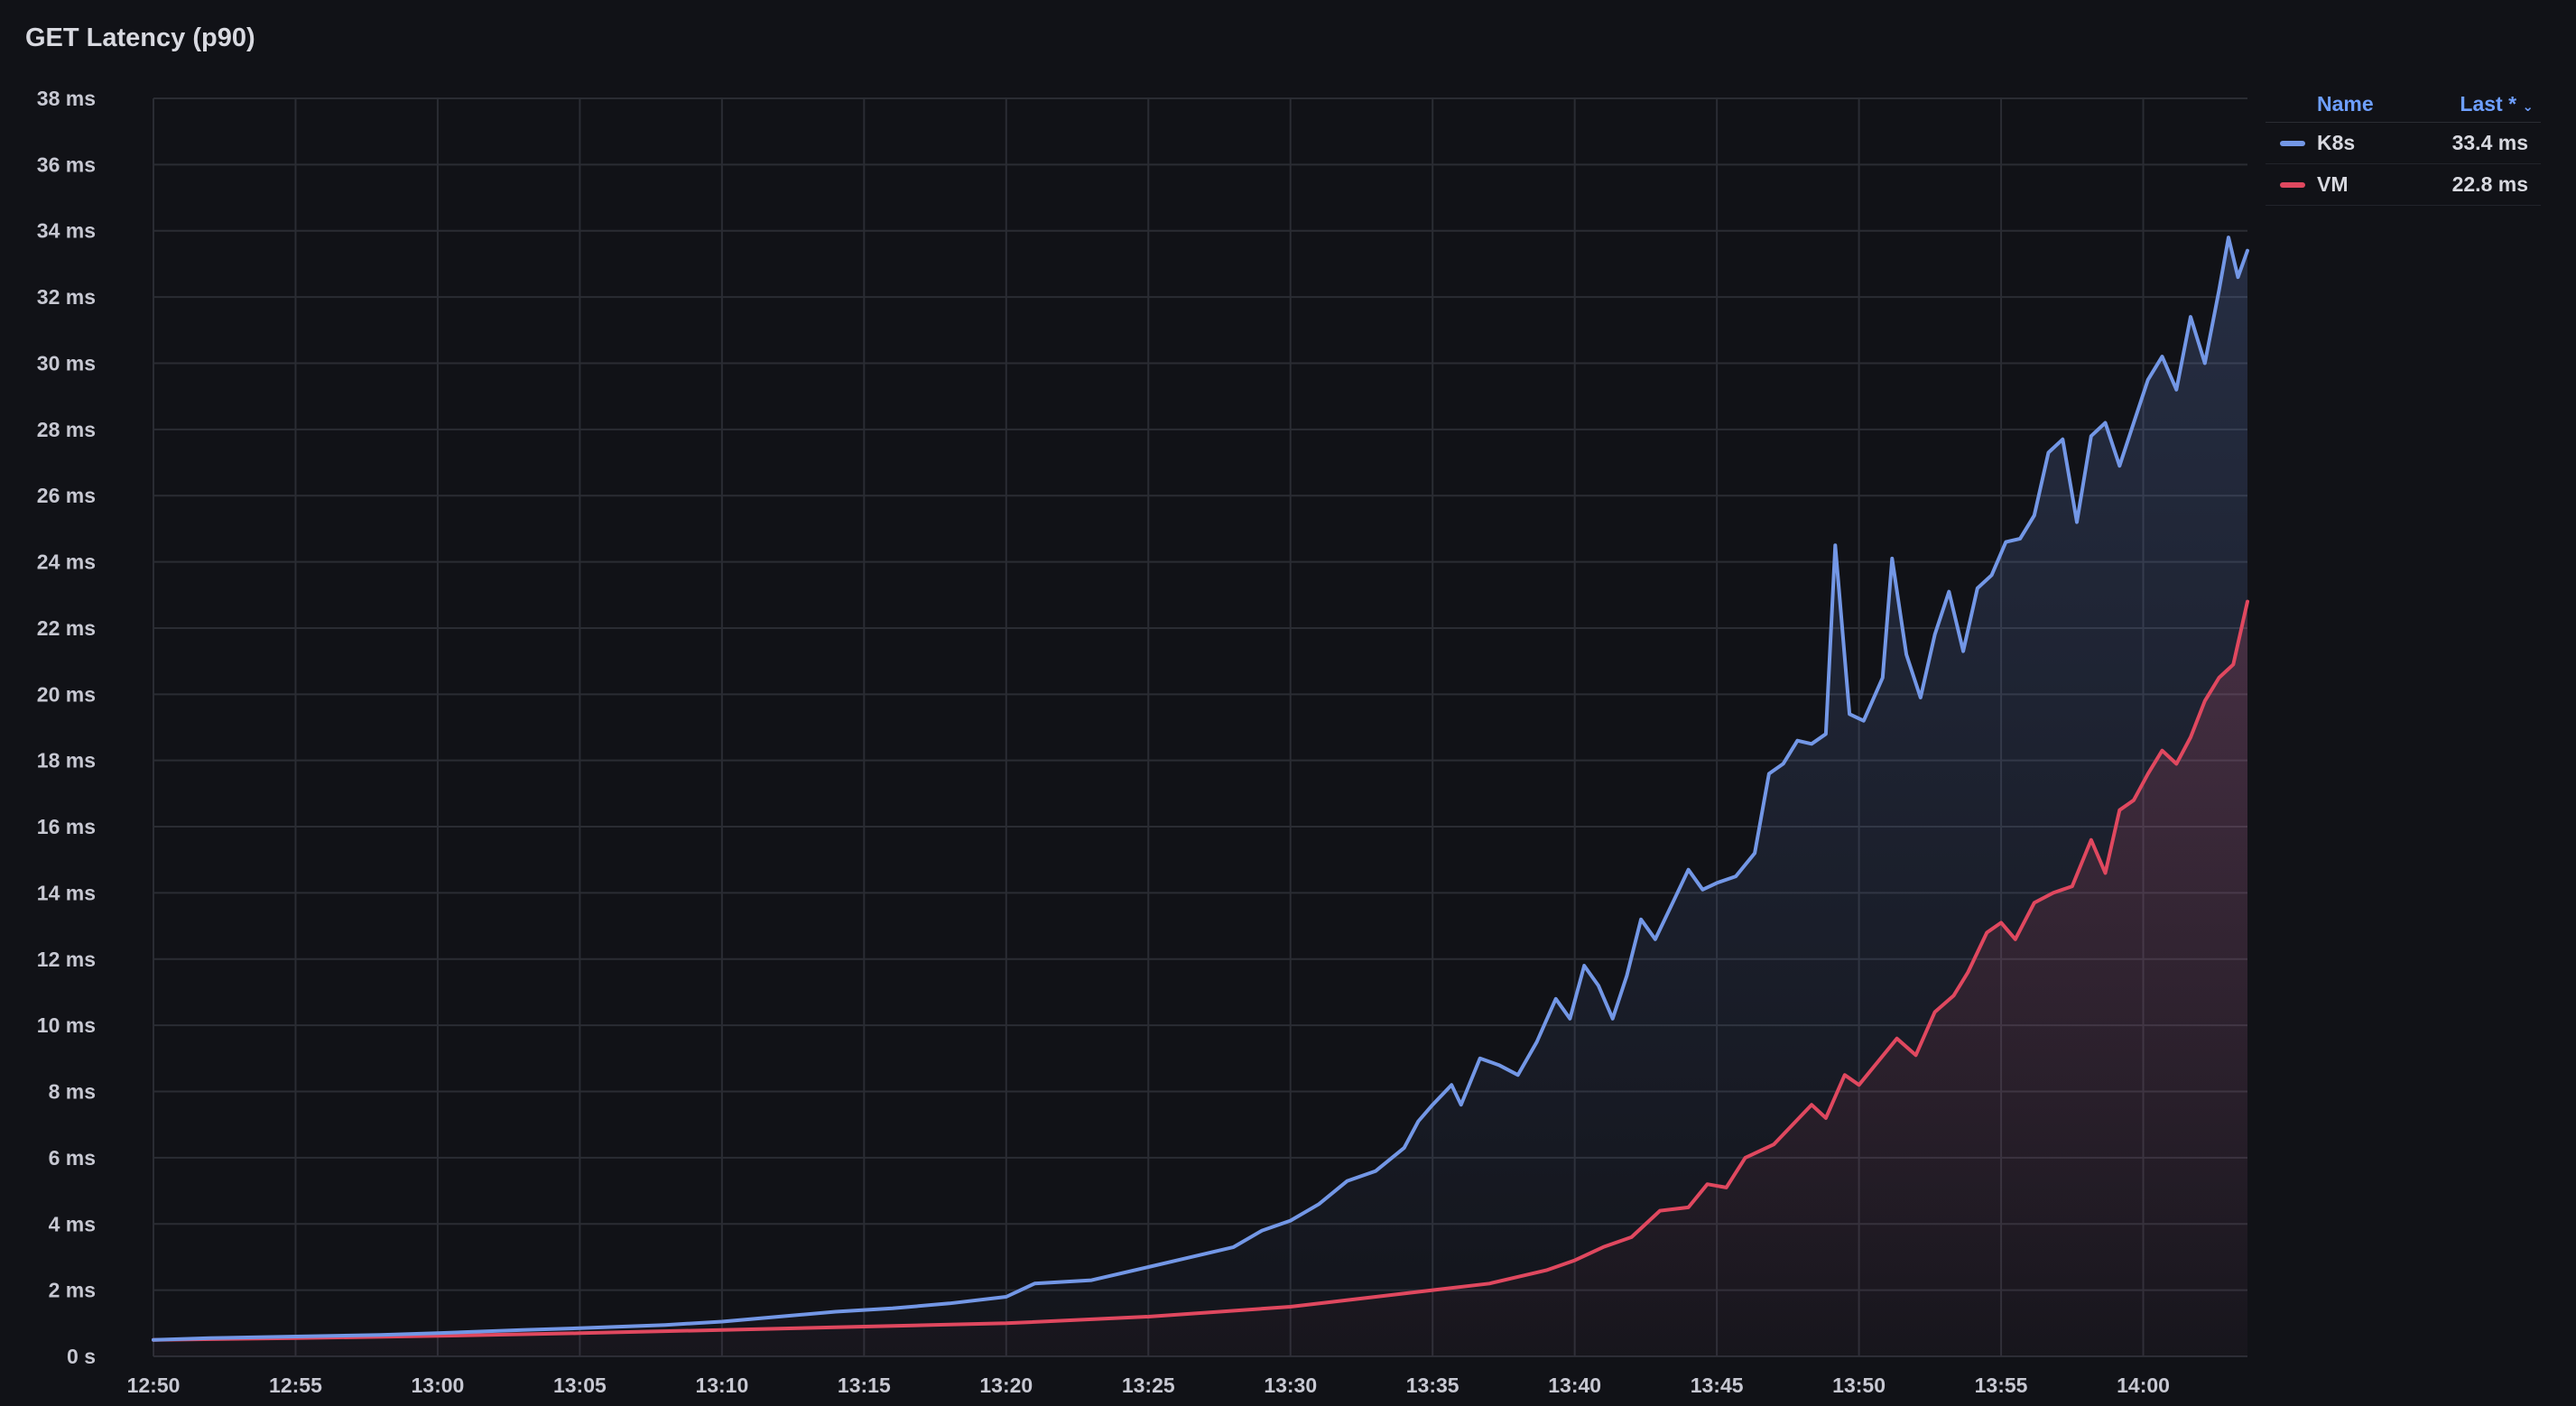  I want to click on x-tick-label: 13:45, so click(1717, 1385).